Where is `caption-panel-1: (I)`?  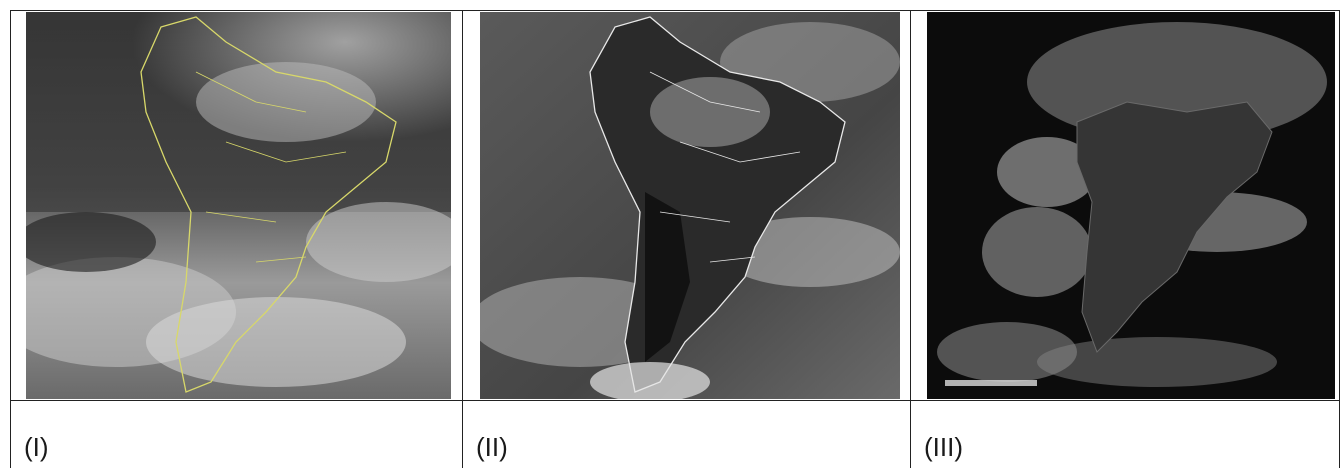
caption-panel-1: (I) is located at coordinates (36, 447).